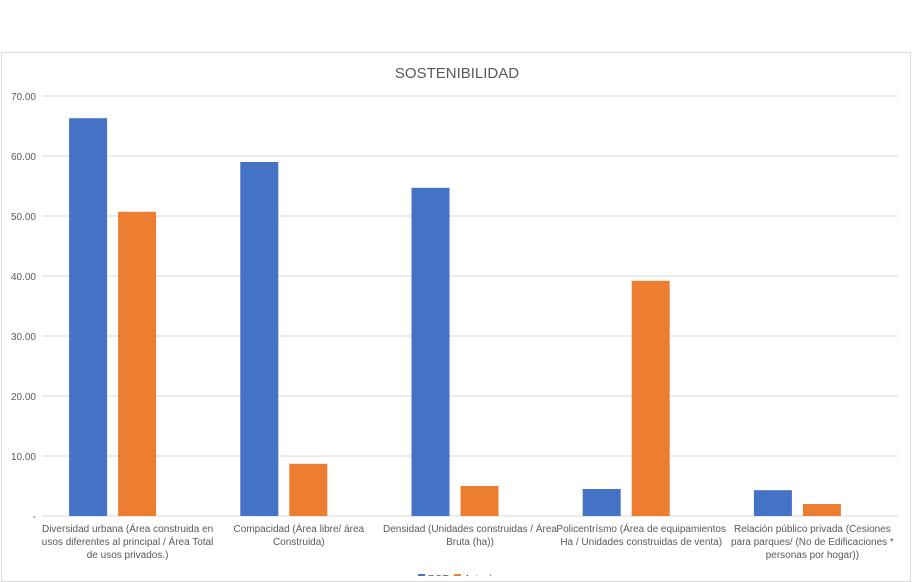  What do you see at coordinates (23, 397) in the screenshot?
I see `y-tick-label: 20.00` at bounding box center [23, 397].